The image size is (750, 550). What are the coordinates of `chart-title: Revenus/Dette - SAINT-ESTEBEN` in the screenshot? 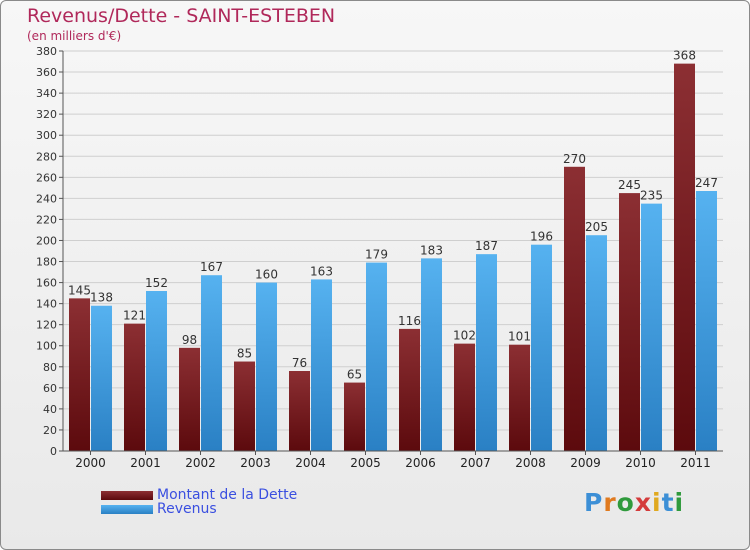 It's located at (181, 16).